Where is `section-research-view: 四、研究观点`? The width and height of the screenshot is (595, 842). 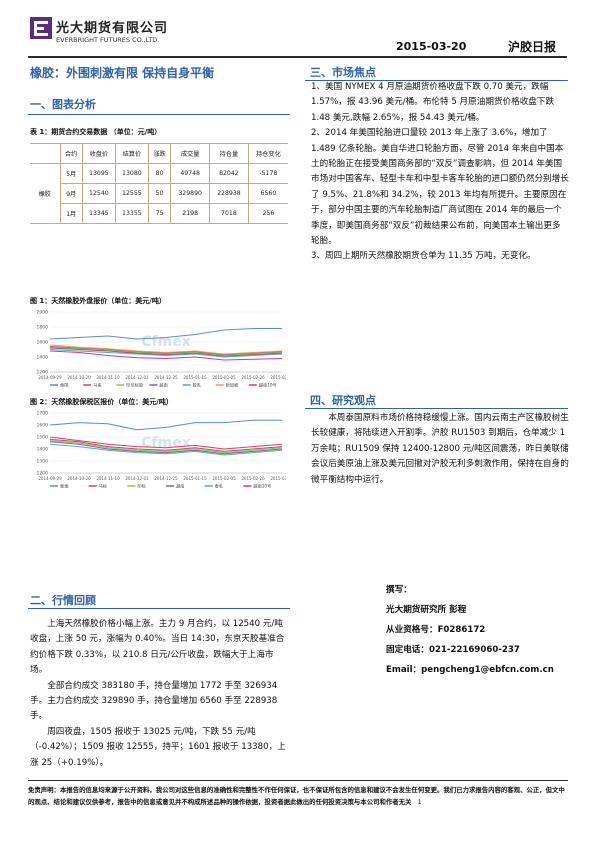
section-research-view: 四、研究观点 is located at coordinates (343, 400).